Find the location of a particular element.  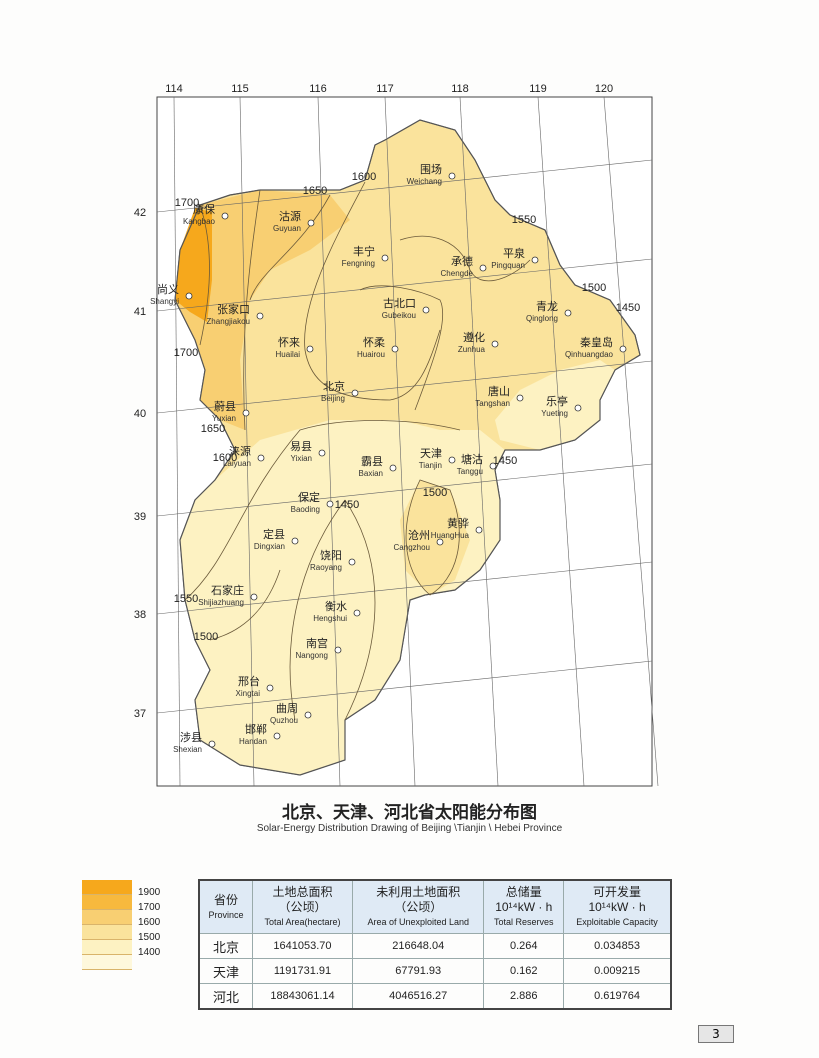

table-row: 北京 1641053.70 216648.04 0.264 0.034853 is located at coordinates (435, 946).